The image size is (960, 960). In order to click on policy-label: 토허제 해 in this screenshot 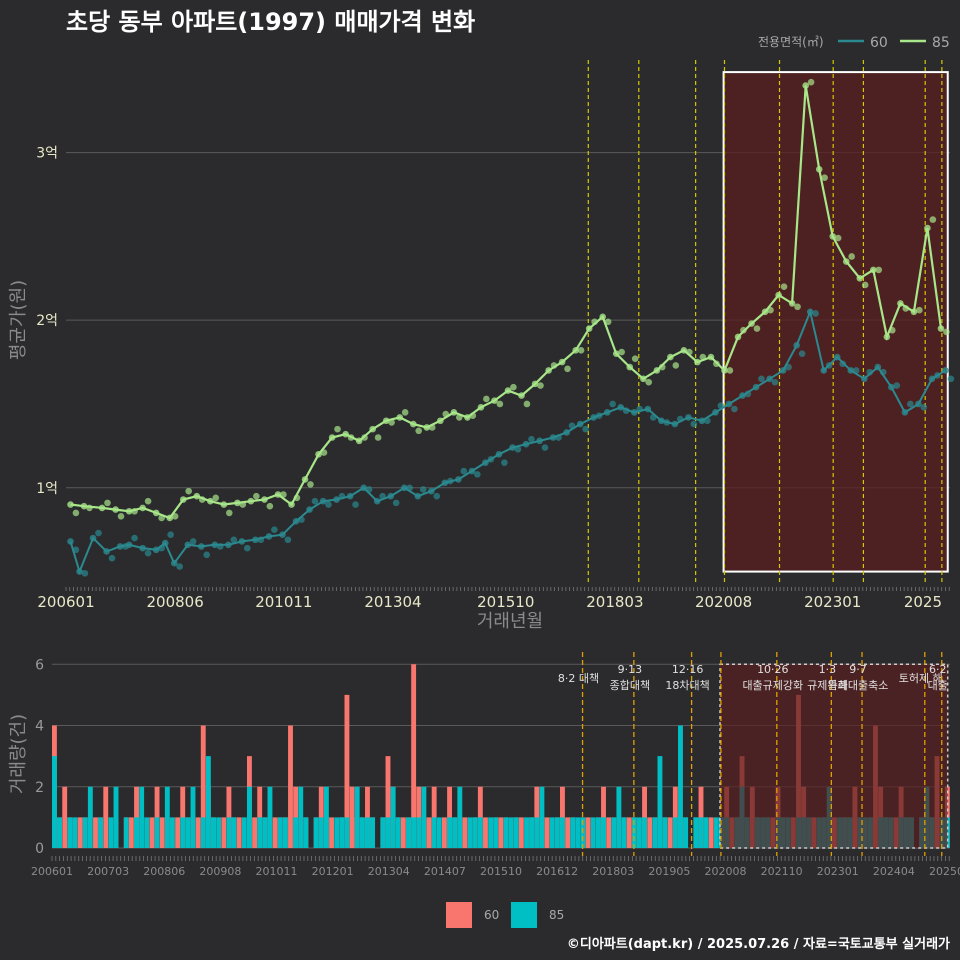, I will do `click(921, 678)`.